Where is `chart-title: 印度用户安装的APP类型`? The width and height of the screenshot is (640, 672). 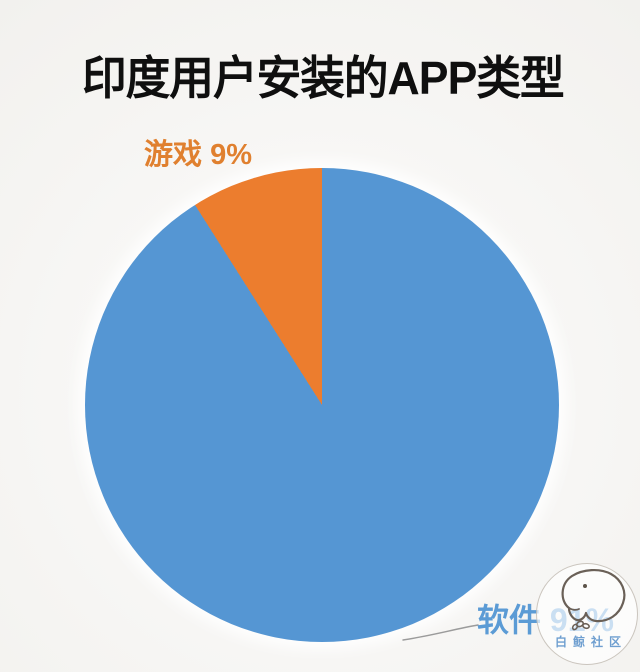
chart-title: 印度用户安装的APP类型 is located at coordinates (323, 78).